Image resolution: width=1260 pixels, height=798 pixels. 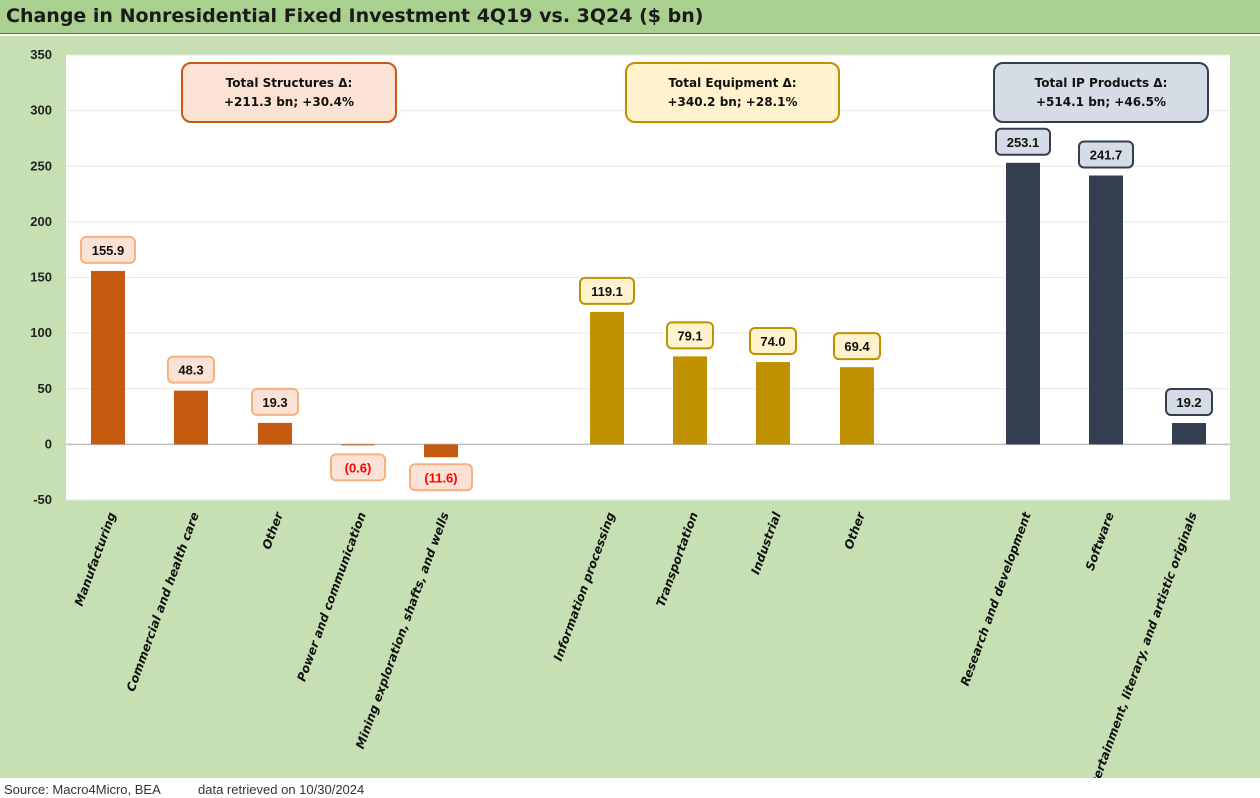 What do you see at coordinates (42, 499) in the screenshot?
I see `y-tick-label: -50` at bounding box center [42, 499].